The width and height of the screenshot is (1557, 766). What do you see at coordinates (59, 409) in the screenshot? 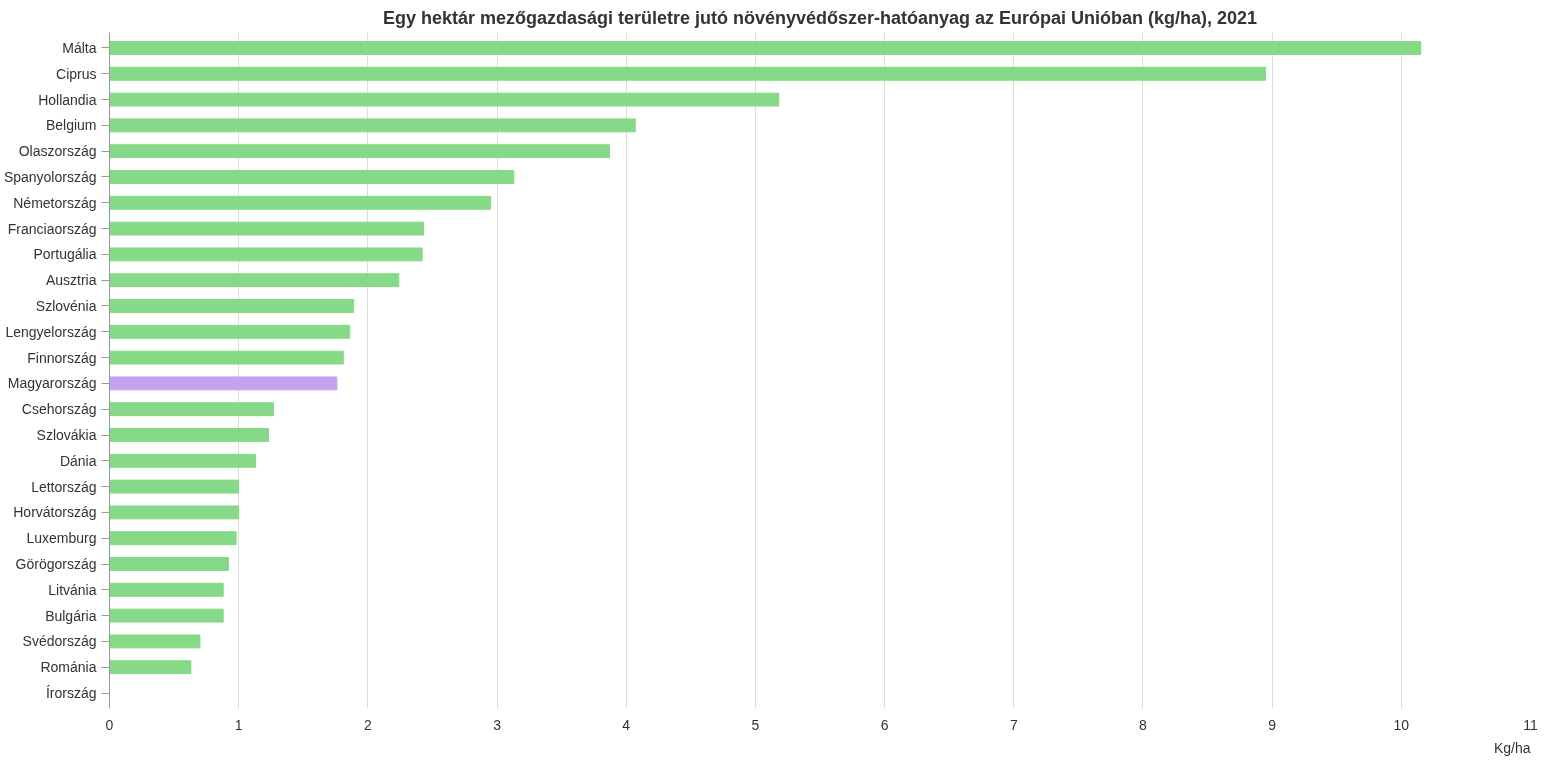
I see `y-tick-label: Csehország` at bounding box center [59, 409].